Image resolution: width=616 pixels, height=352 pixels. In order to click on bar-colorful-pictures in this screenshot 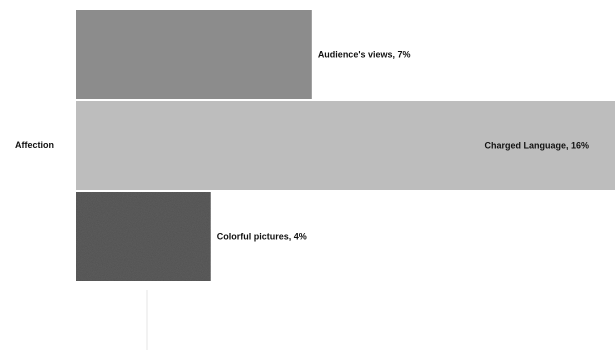, I will do `click(143, 236)`.